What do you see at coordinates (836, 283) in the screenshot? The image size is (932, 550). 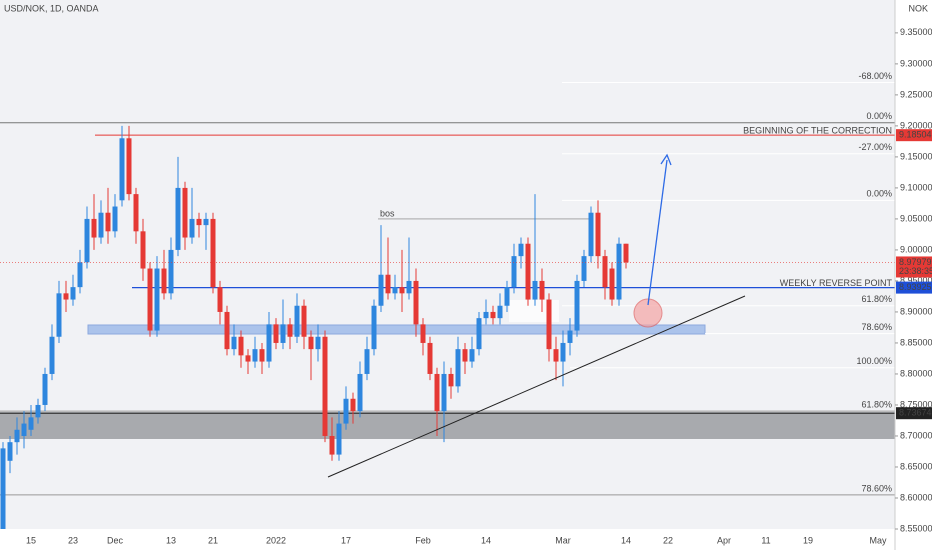 I see `level-text: WEEKLY REVERSE POINT` at bounding box center [836, 283].